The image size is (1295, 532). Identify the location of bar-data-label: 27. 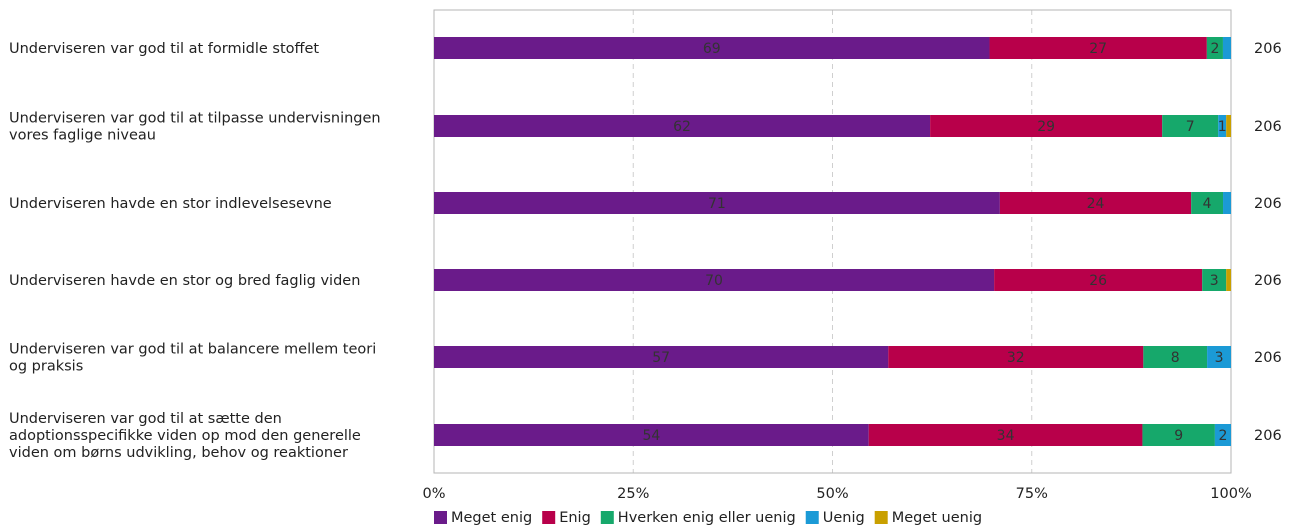
(1098, 49).